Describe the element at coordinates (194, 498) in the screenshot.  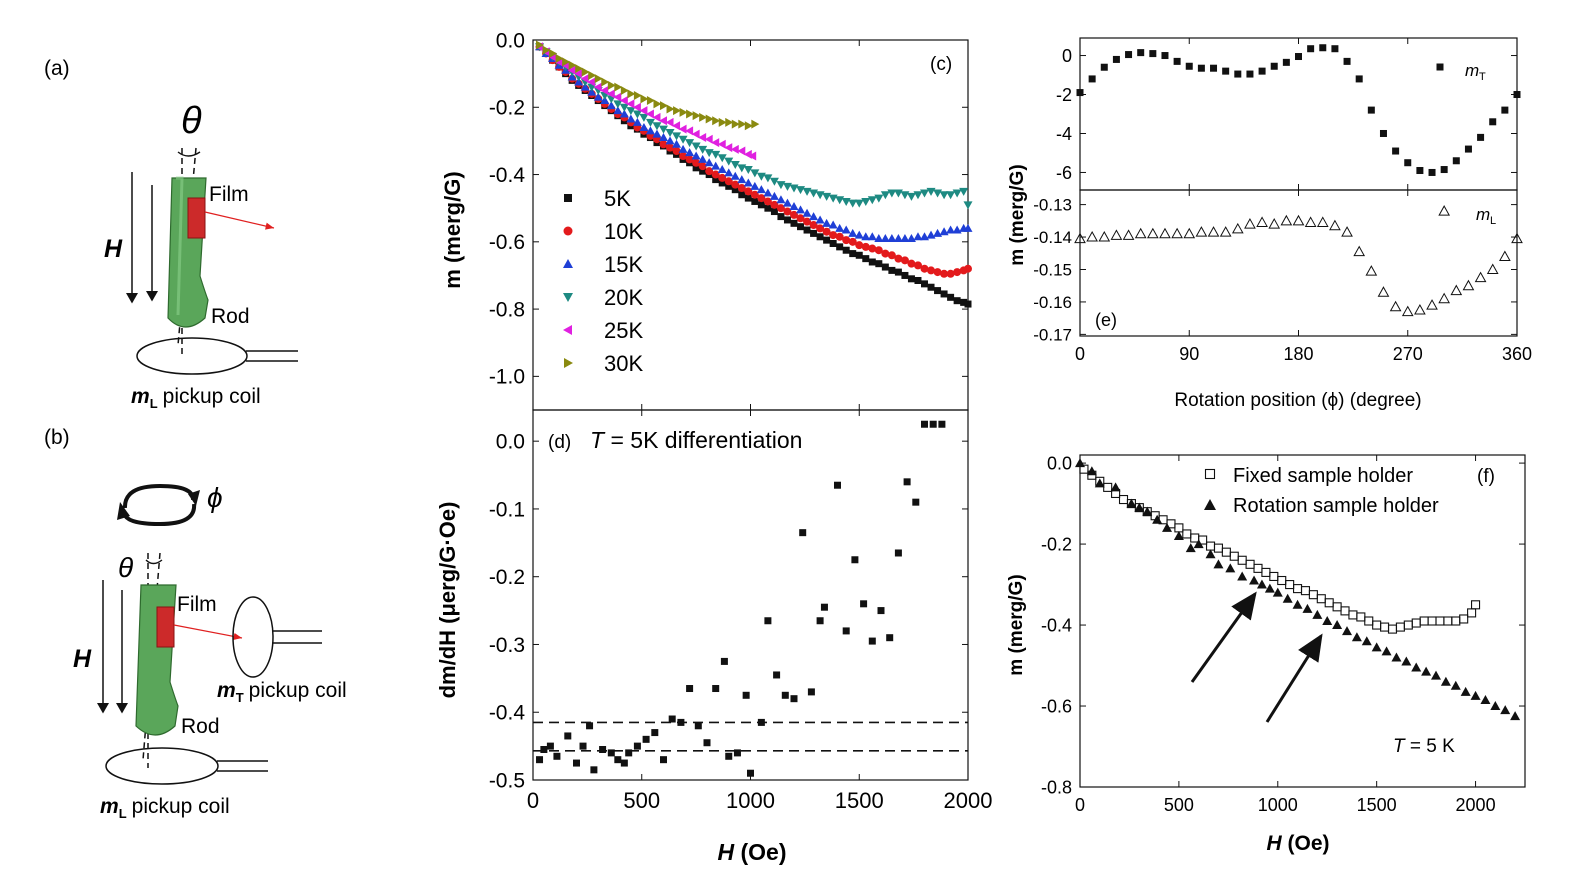
I see `rotation-arrowhead-top` at that location.